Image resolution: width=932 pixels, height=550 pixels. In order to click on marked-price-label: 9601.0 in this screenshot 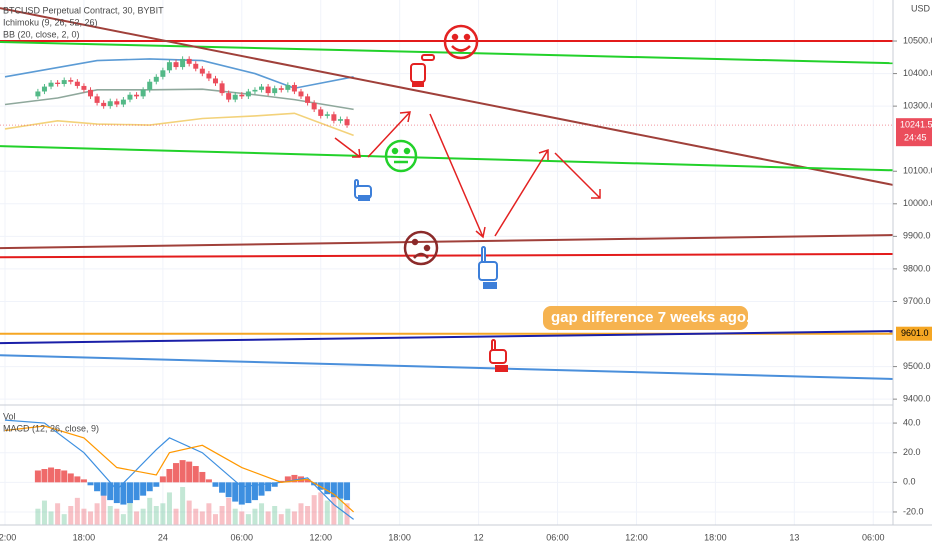, I will do `click(915, 333)`.